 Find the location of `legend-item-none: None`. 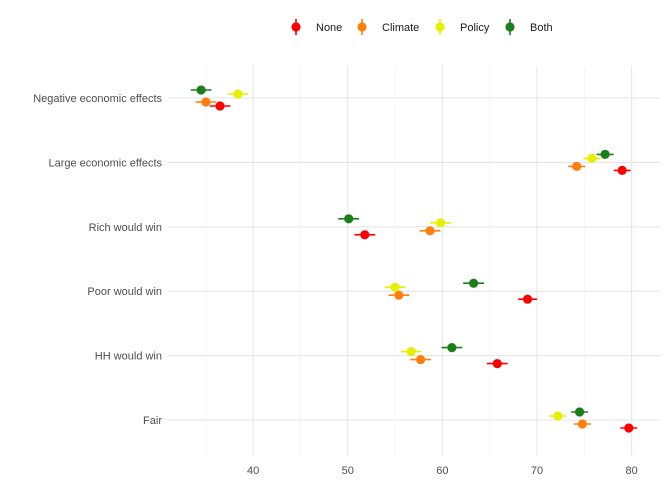

legend-item-none: None is located at coordinates (316, 27).